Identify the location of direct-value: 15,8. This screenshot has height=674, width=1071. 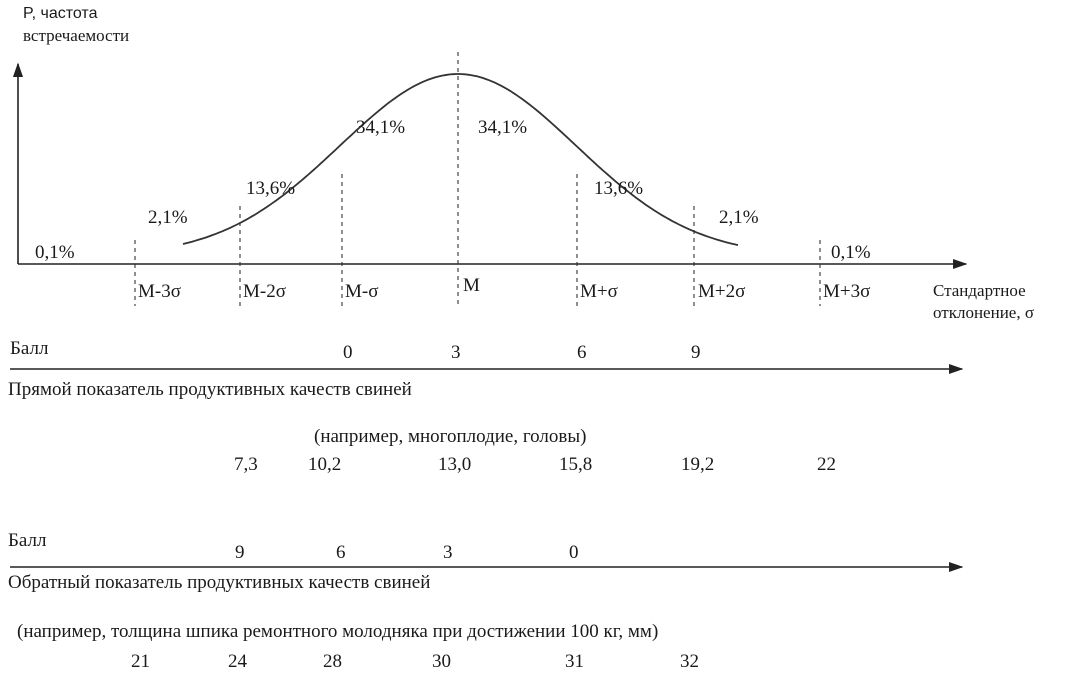
(576, 464).